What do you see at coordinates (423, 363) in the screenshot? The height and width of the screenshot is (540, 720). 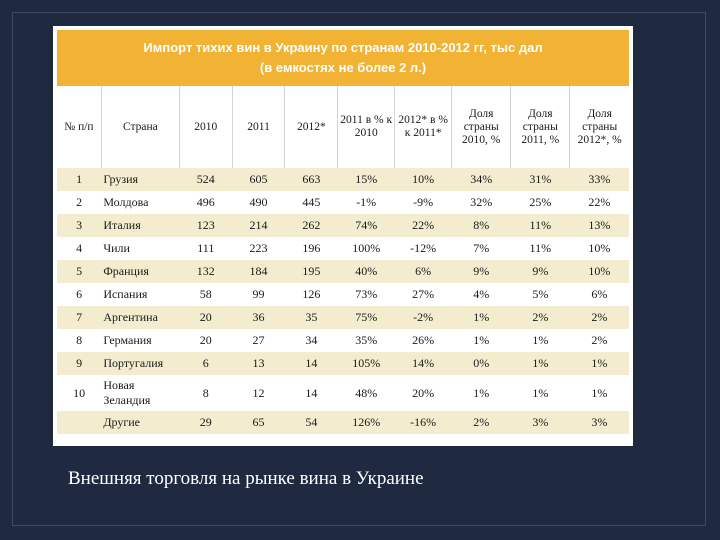 I see `table-cell: 14%` at bounding box center [423, 363].